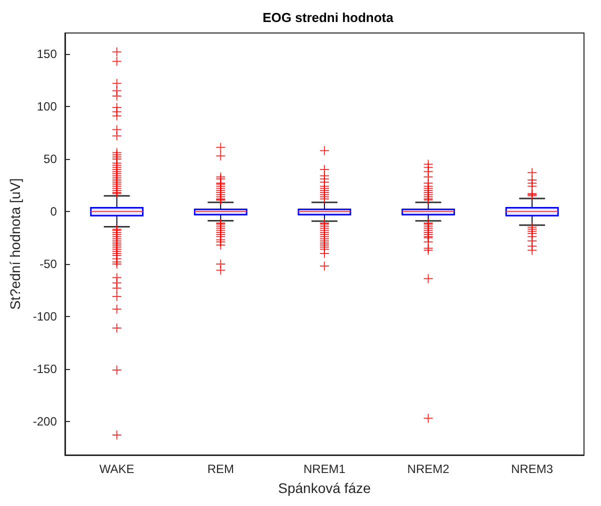  What do you see at coordinates (51, 159) in the screenshot?
I see `y-tick-label: 50` at bounding box center [51, 159].